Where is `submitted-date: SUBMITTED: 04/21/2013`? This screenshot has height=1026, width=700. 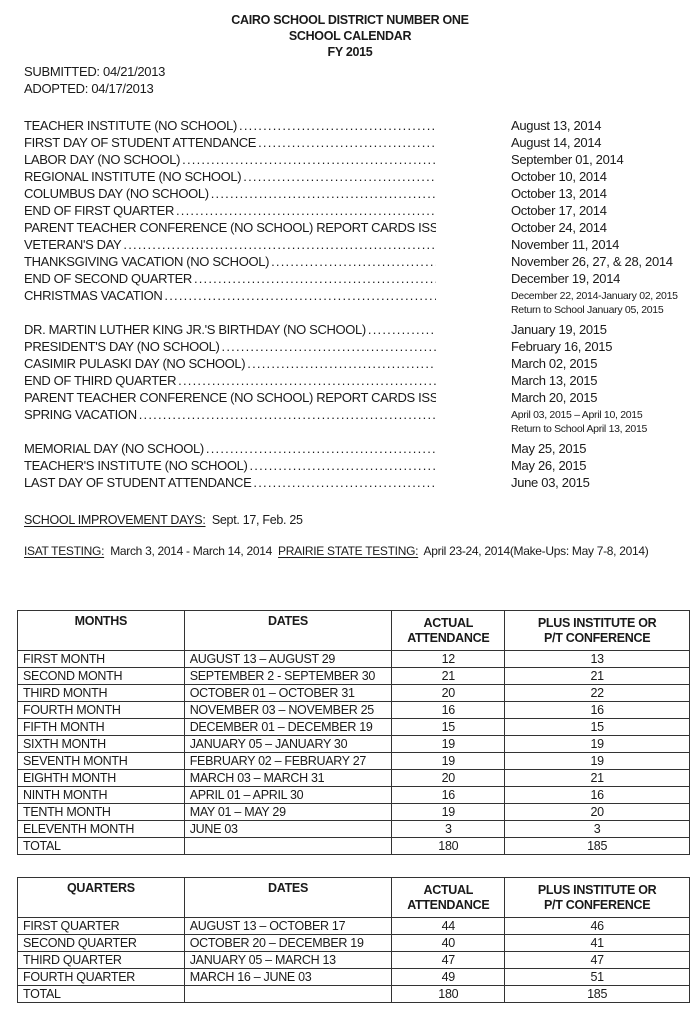
submitted-date: SUBMITTED: 04/21/2013 is located at coordinates (95, 71).